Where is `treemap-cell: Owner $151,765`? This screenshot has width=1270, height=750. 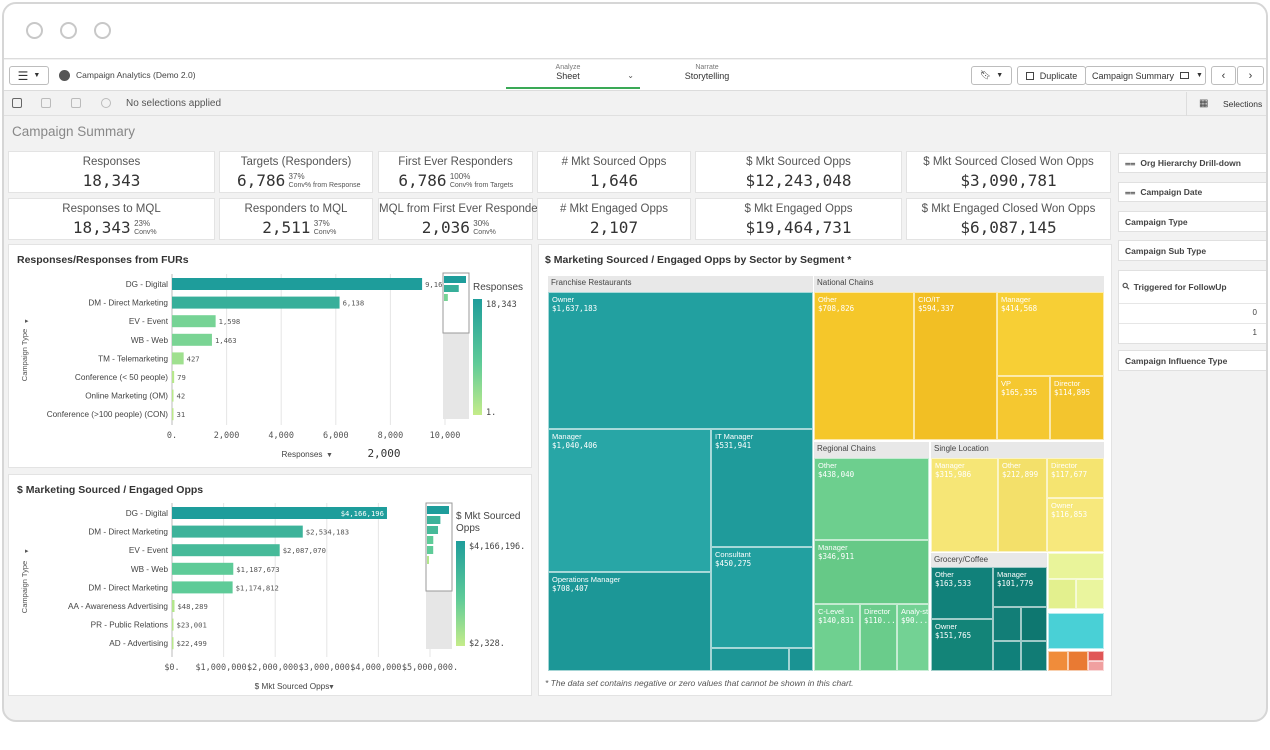 treemap-cell: Owner $151,765 is located at coordinates (962, 645).